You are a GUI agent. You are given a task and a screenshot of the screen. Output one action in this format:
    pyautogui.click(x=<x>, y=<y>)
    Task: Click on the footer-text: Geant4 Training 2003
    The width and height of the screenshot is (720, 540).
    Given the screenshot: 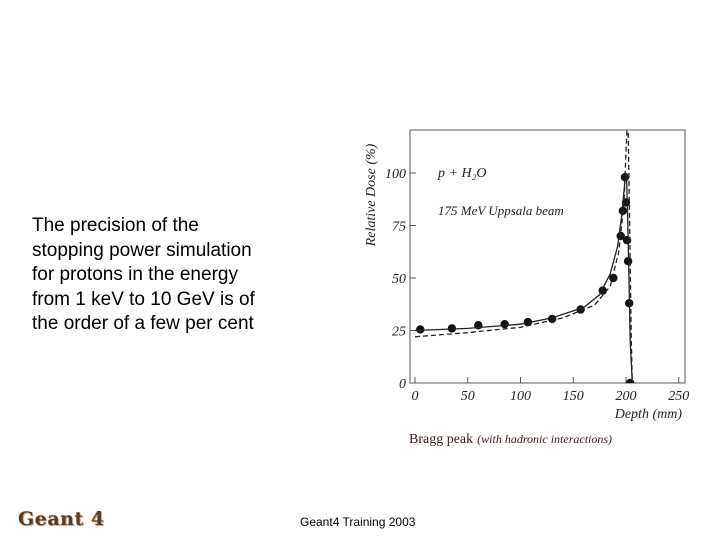 What is the action you would take?
    pyautogui.click(x=358, y=522)
    